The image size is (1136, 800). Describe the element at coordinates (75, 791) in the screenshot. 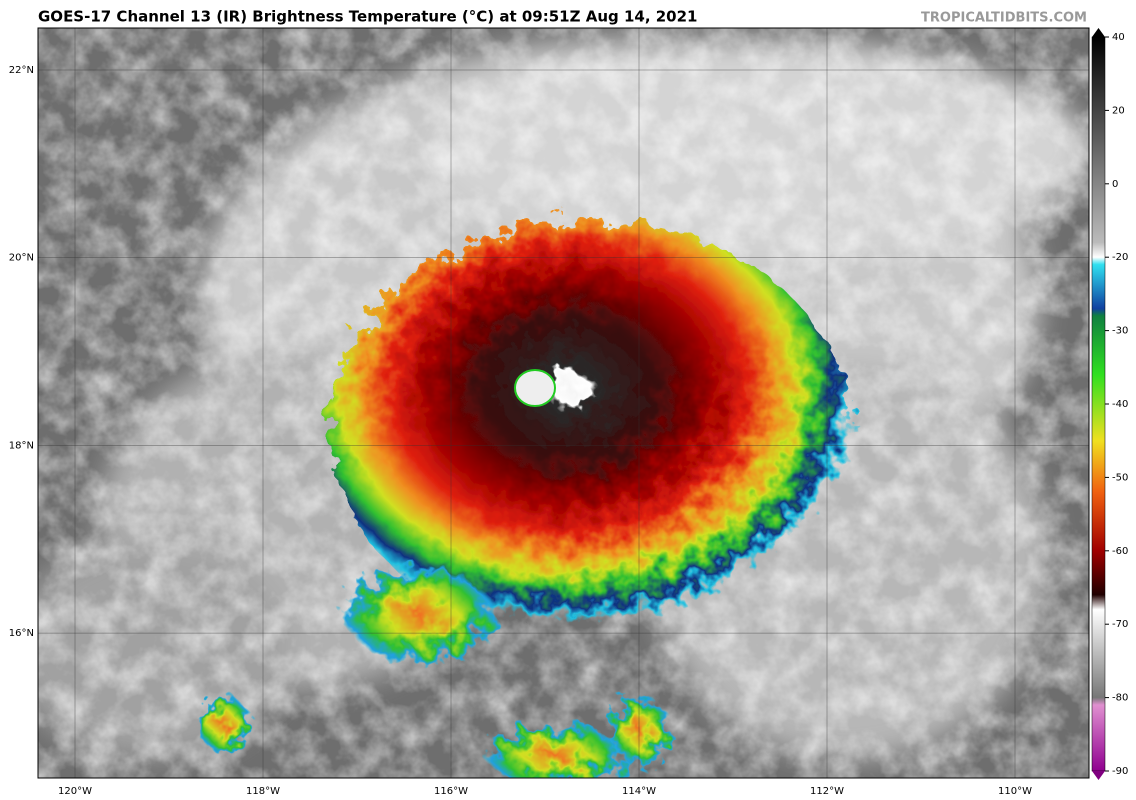

I see `lon-label: 120°W` at that location.